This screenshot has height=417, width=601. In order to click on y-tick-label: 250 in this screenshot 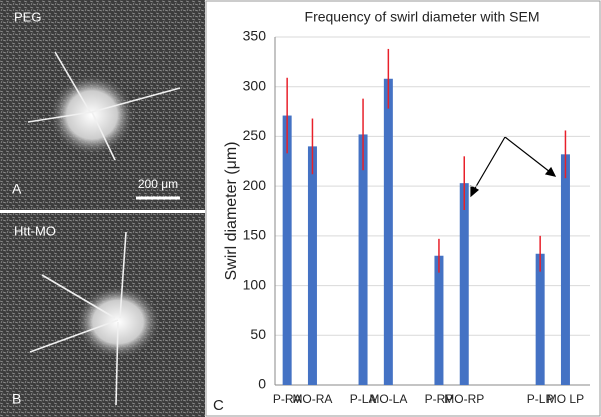, I will do `click(255, 135)`.